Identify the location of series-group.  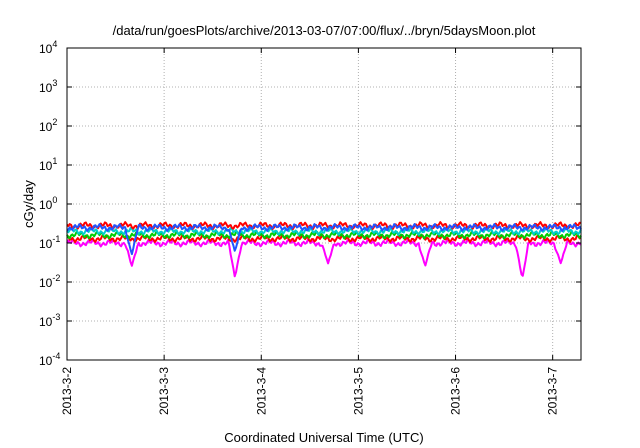
(324, 249).